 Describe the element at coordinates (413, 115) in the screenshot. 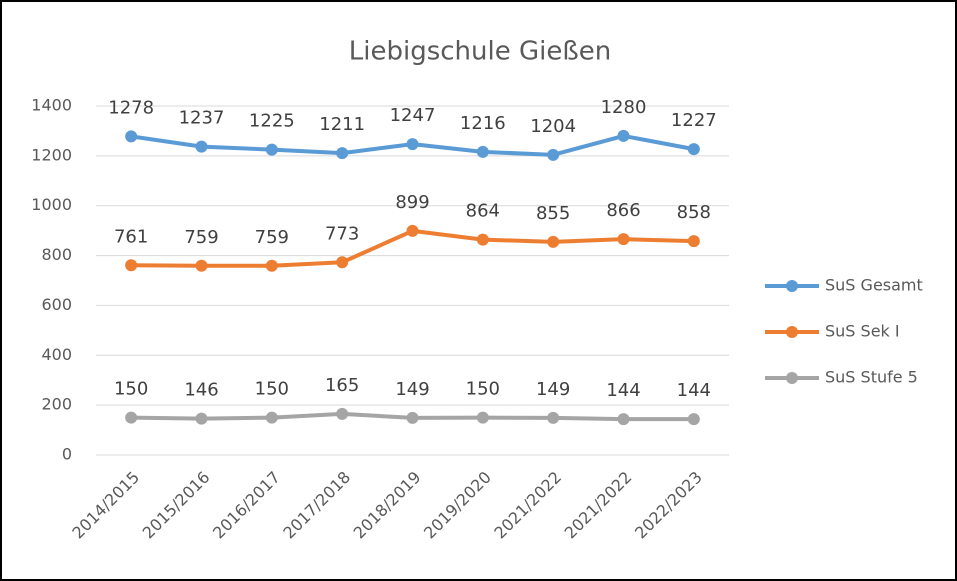

I see `data-label: 1247` at that location.